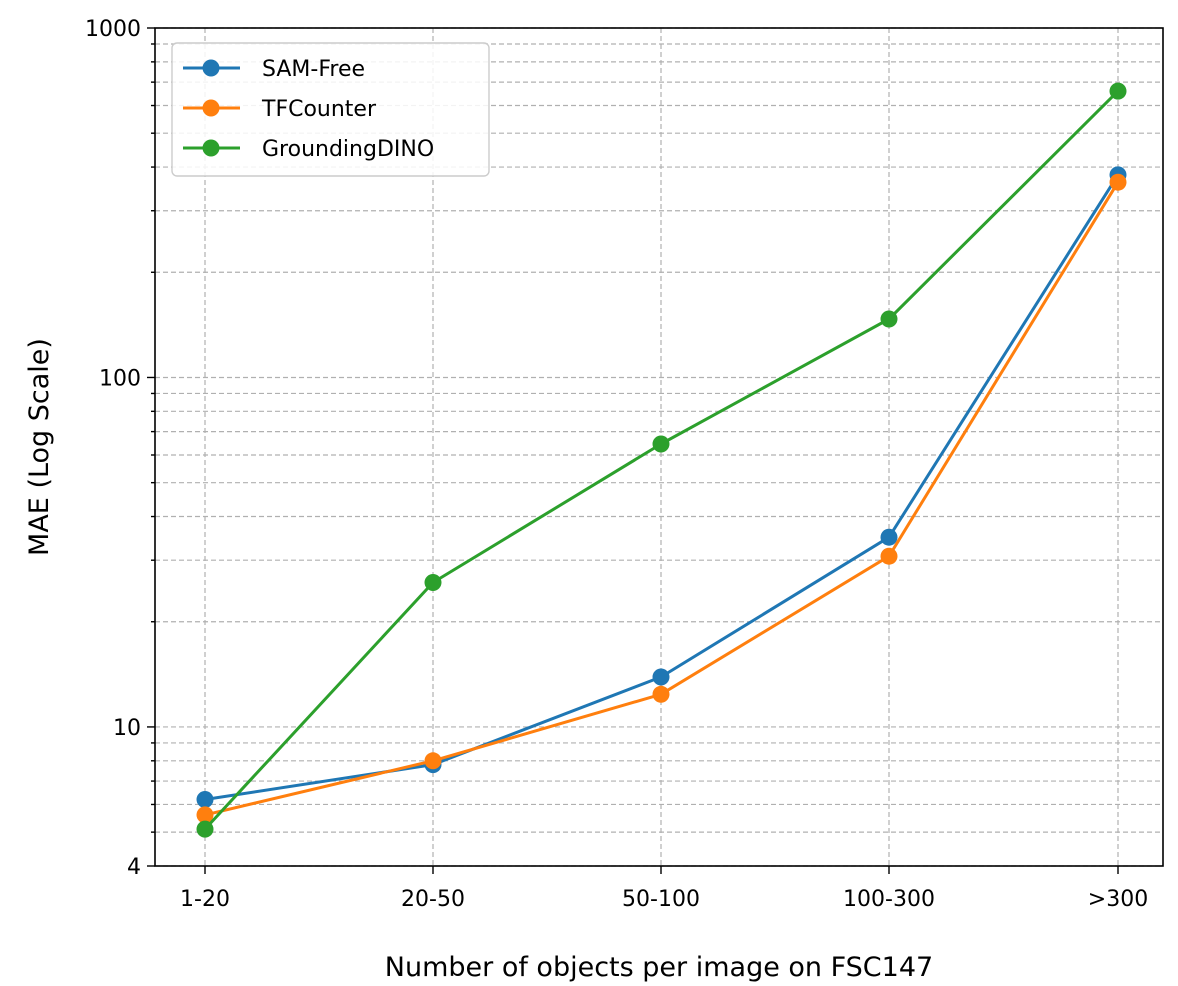  What do you see at coordinates (120, 378) in the screenshot?
I see `y-tick-label: 100` at bounding box center [120, 378].